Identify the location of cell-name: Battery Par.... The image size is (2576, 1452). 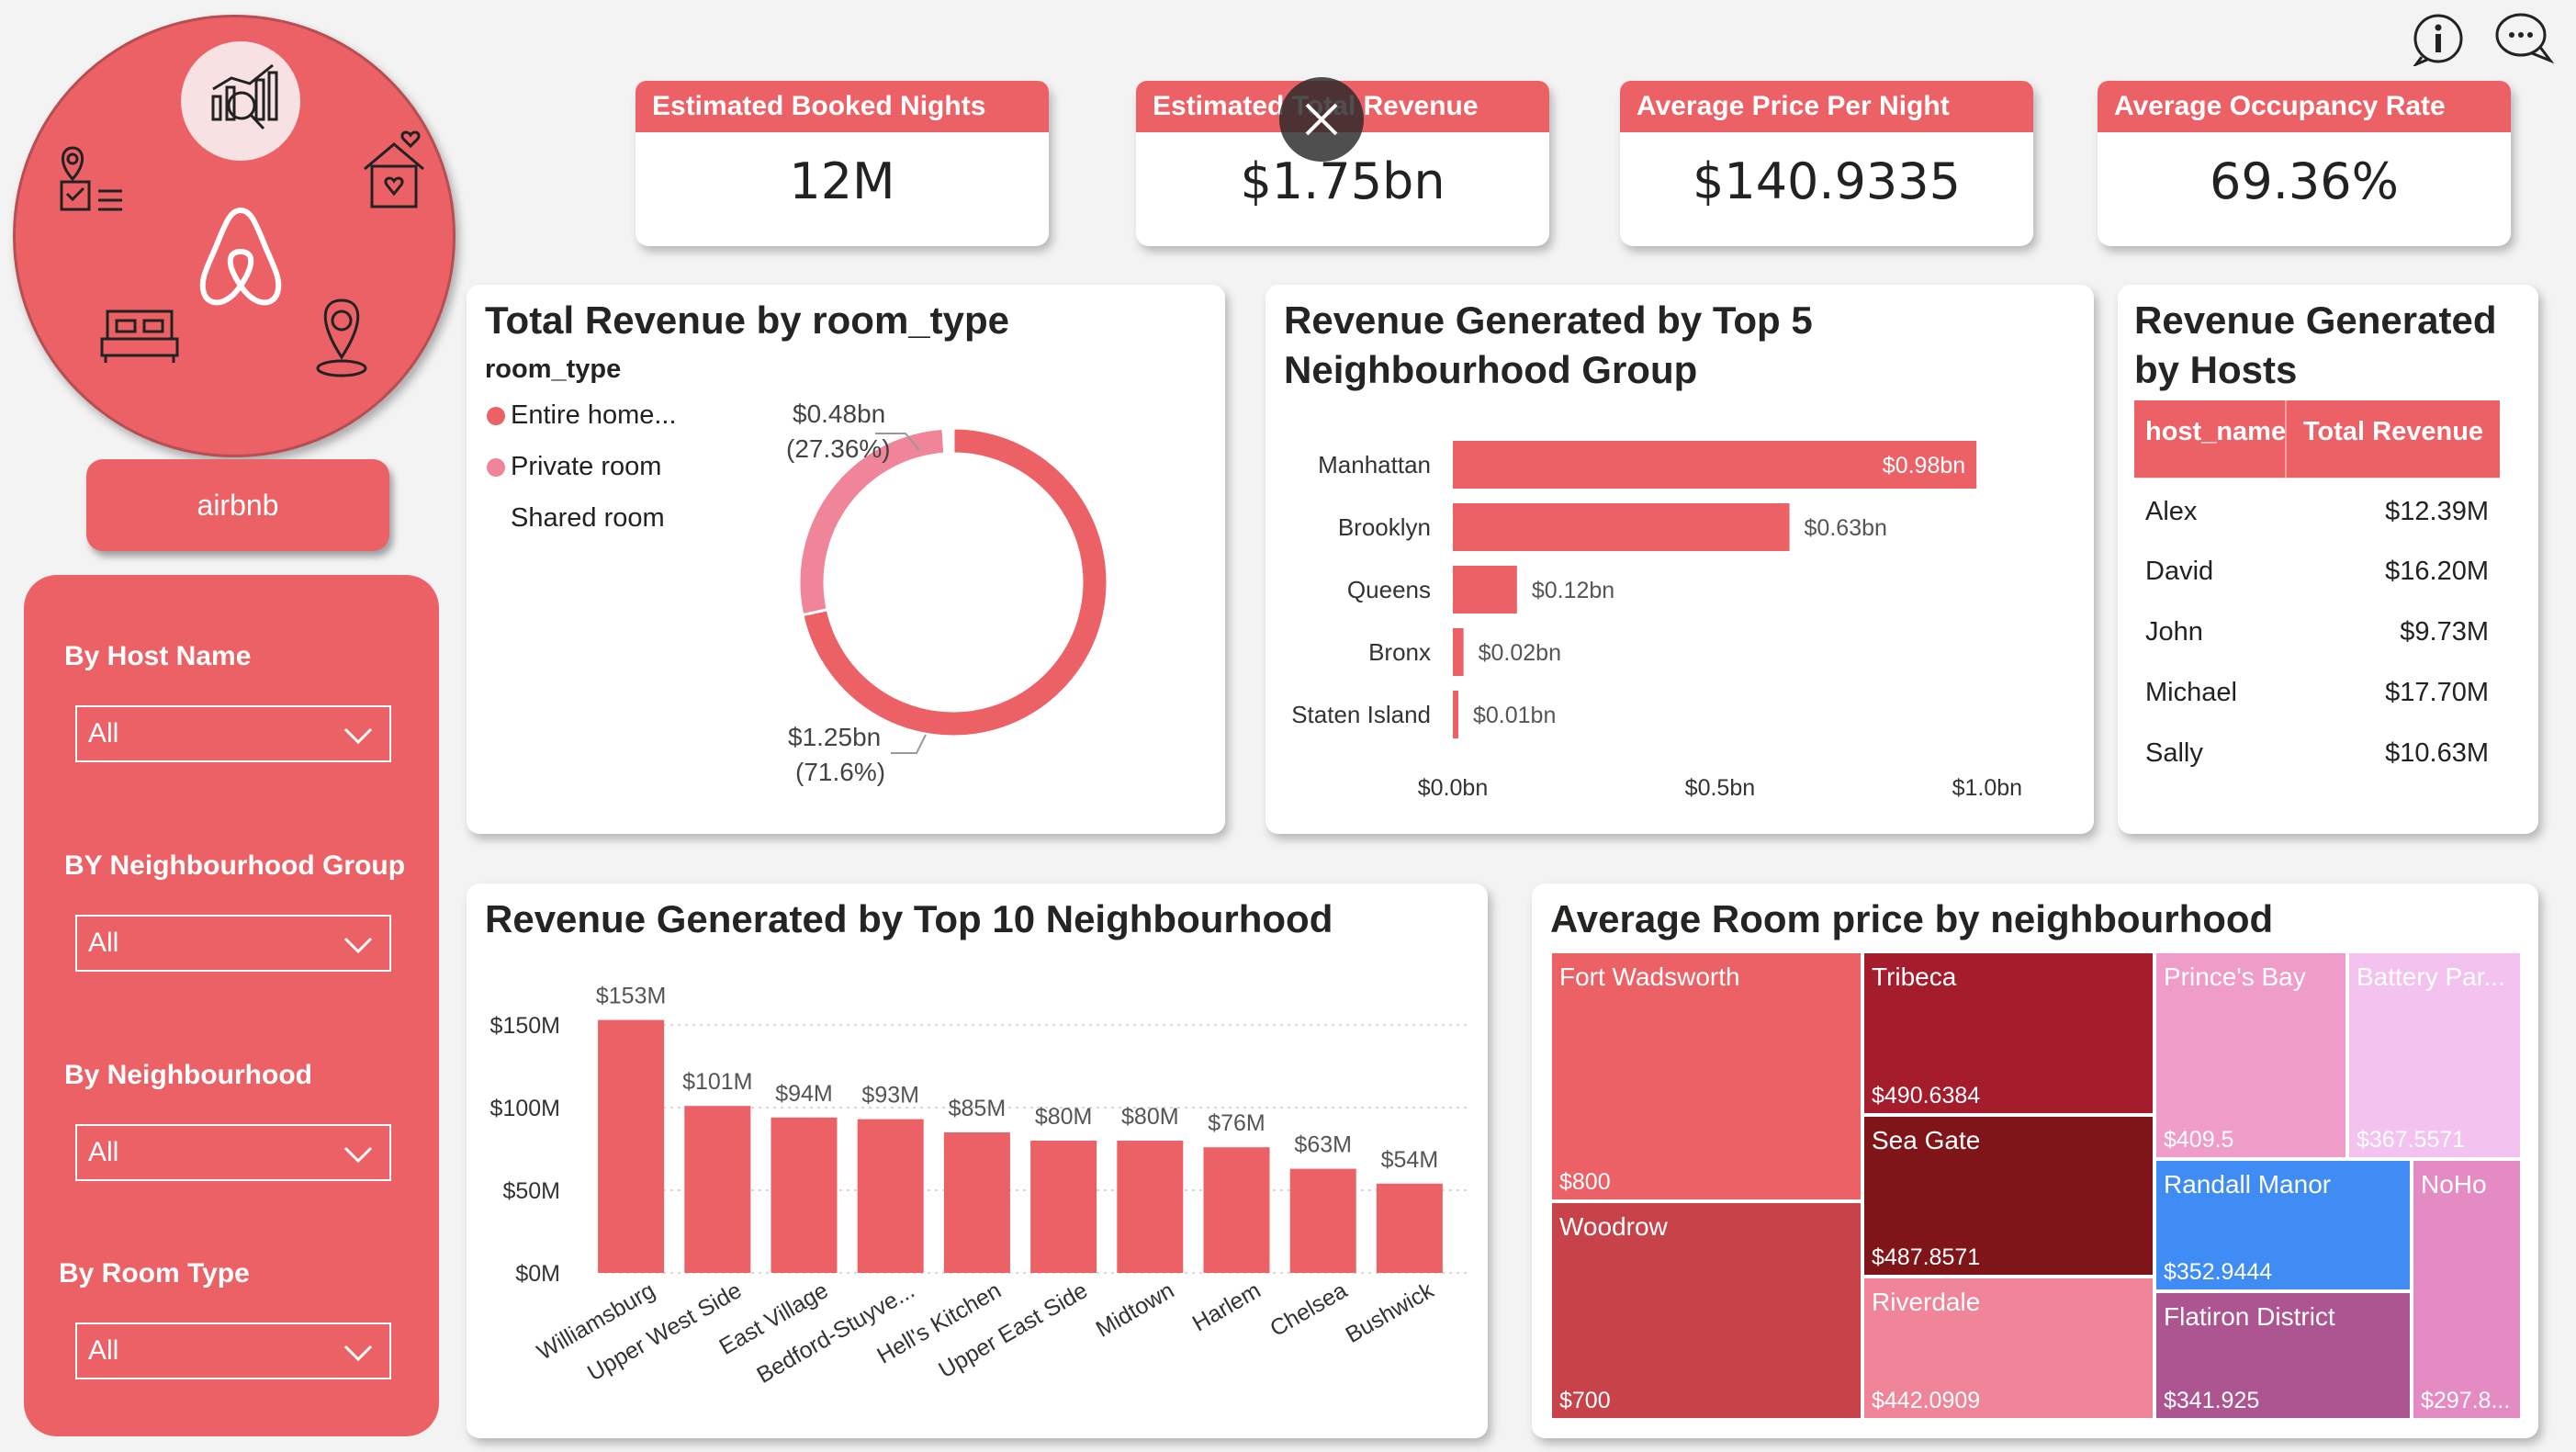
(2431, 976).